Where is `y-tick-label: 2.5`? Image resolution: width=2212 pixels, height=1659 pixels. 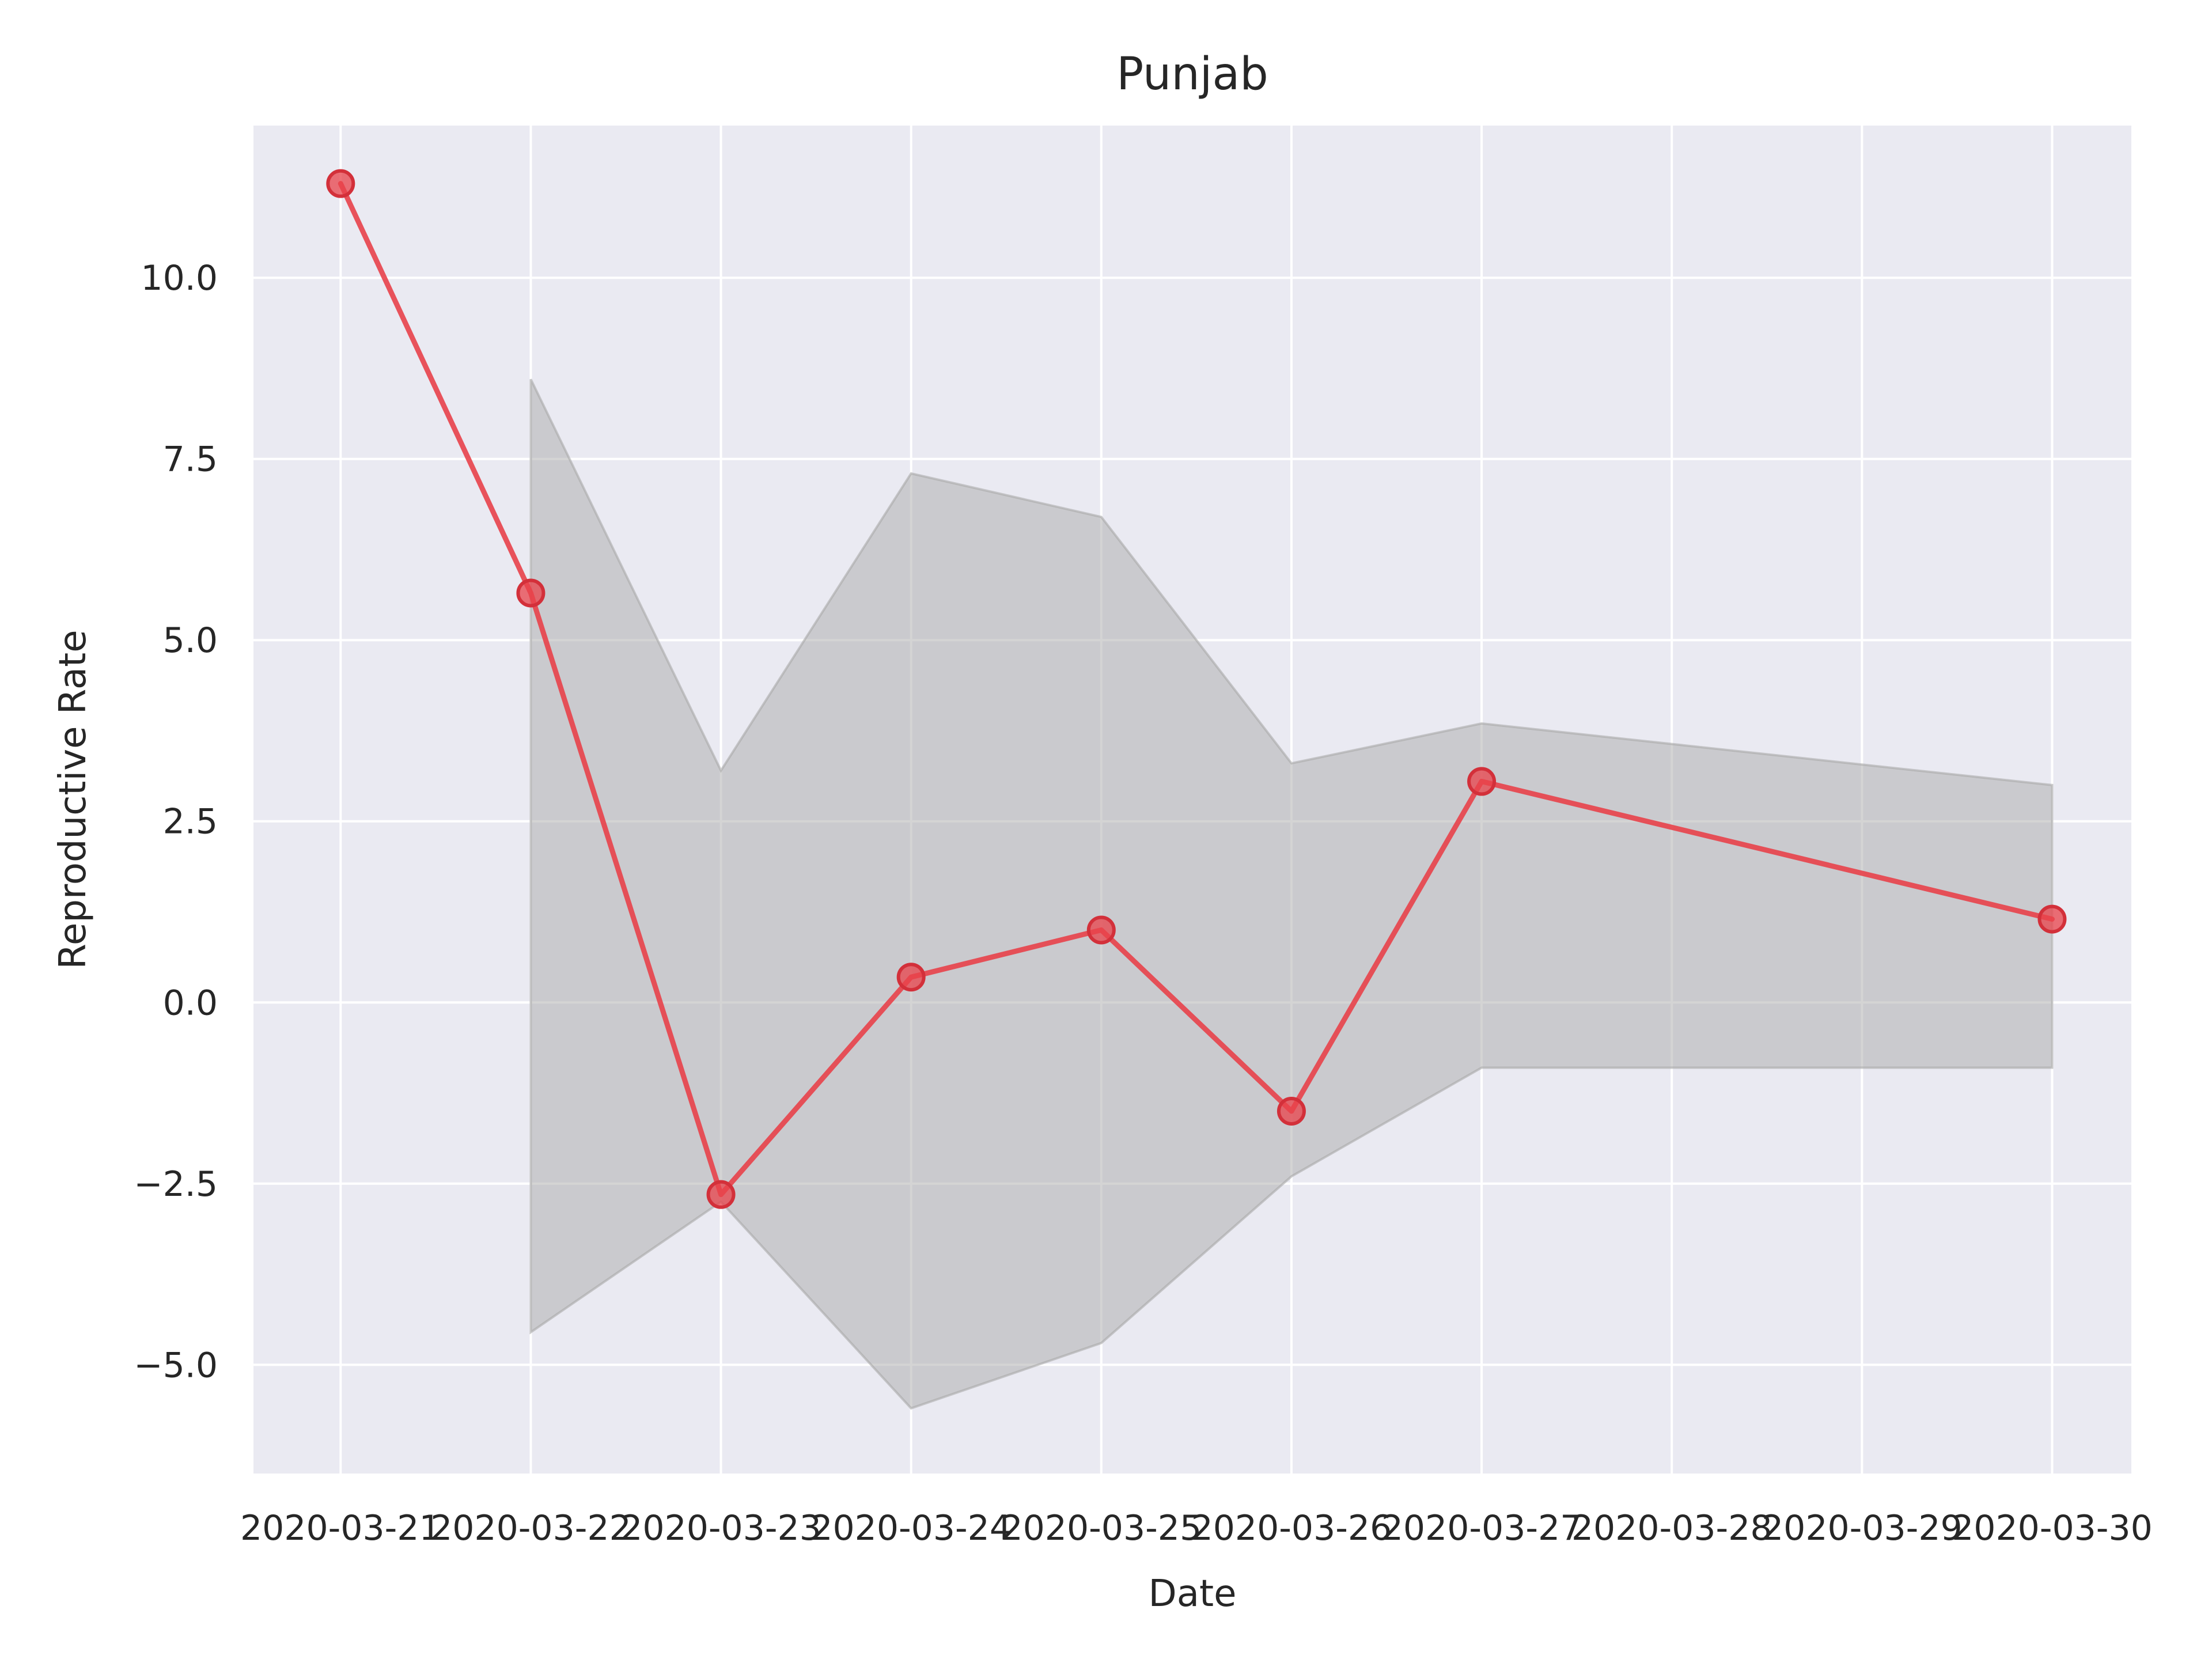
y-tick-label: 2.5 is located at coordinates (190, 822).